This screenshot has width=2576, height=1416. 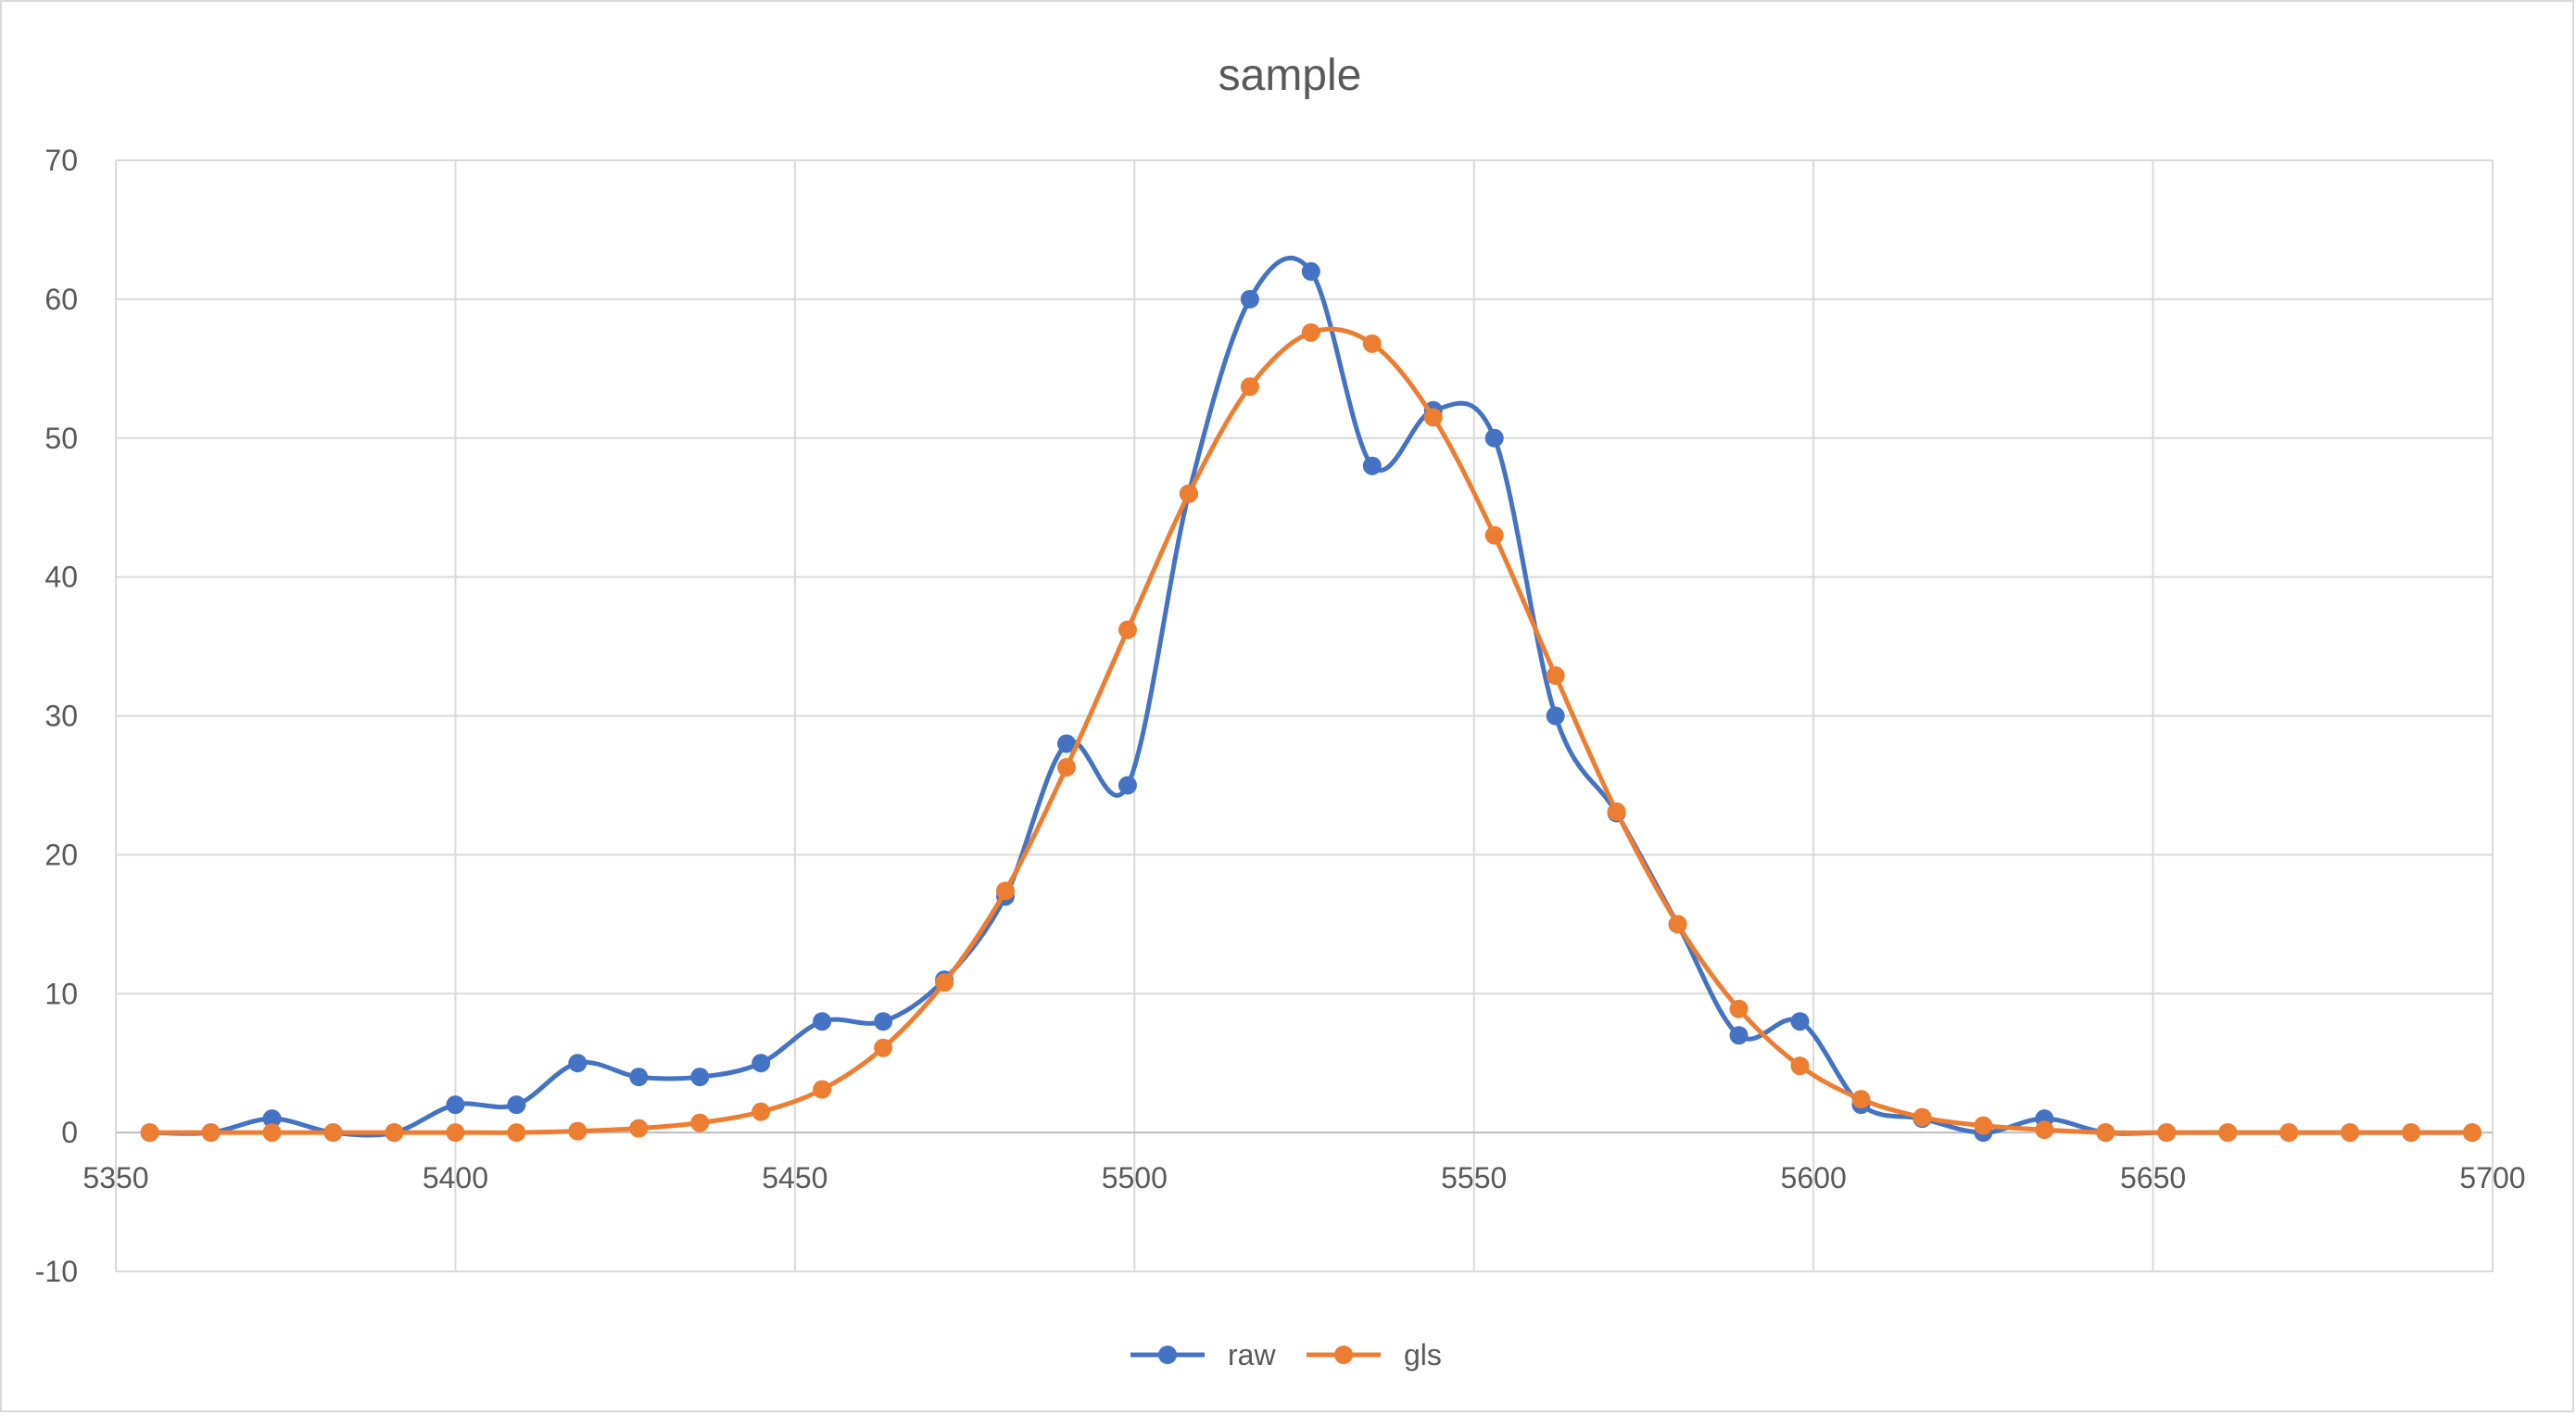 What do you see at coordinates (1375, 1355) in the screenshot?
I see `legend-entry-gls: gls` at bounding box center [1375, 1355].